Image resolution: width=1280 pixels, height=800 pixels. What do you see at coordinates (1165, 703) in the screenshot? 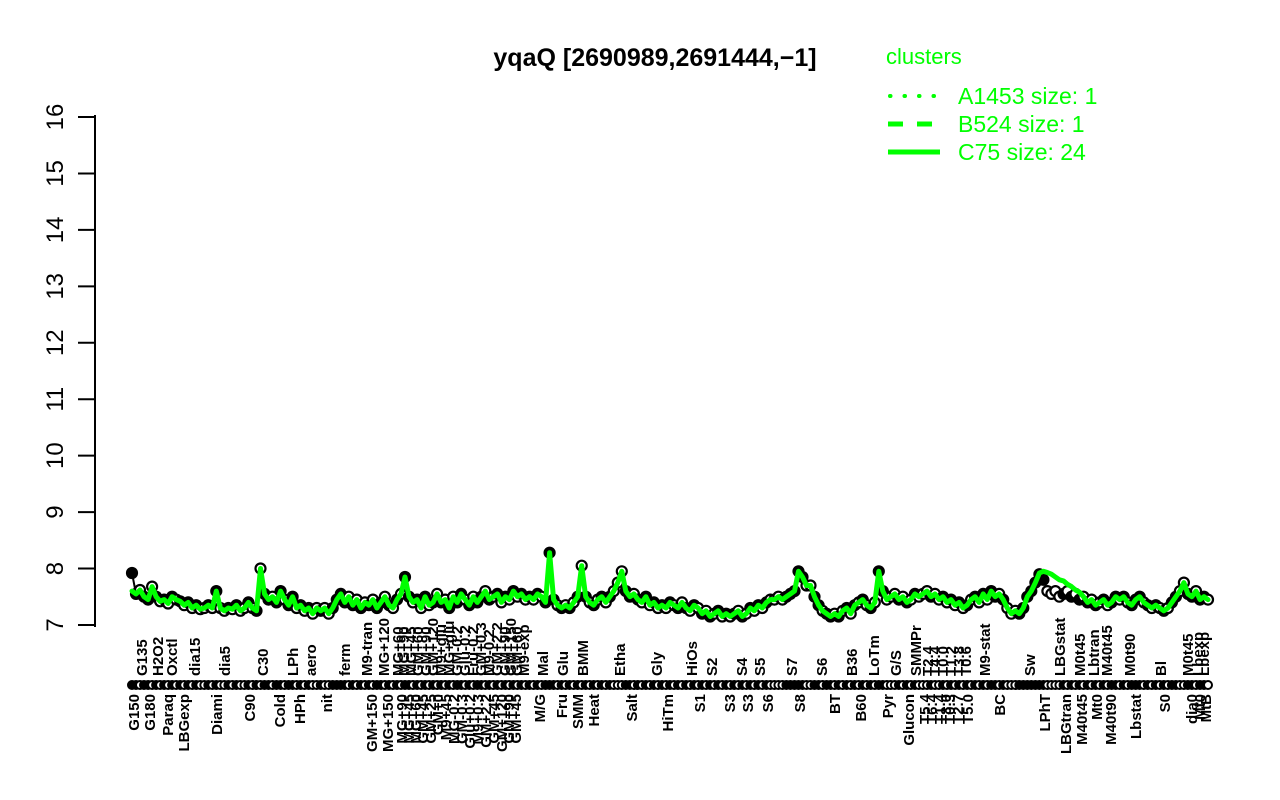
I see `x-label-bottom: S0` at bounding box center [1165, 703].